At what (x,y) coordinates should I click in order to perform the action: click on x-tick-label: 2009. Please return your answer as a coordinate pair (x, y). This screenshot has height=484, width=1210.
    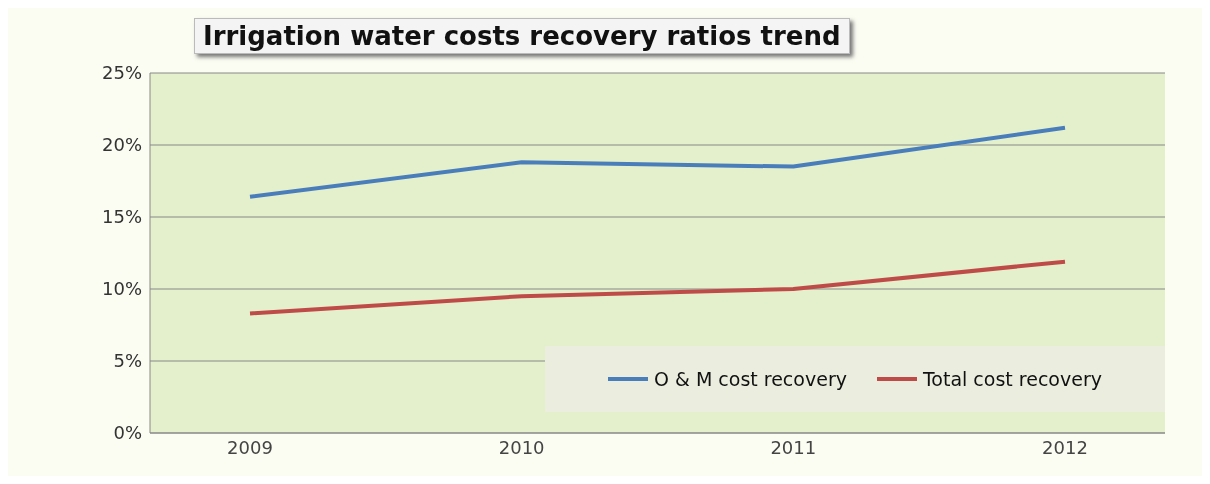
    Looking at the image, I should click on (250, 447).